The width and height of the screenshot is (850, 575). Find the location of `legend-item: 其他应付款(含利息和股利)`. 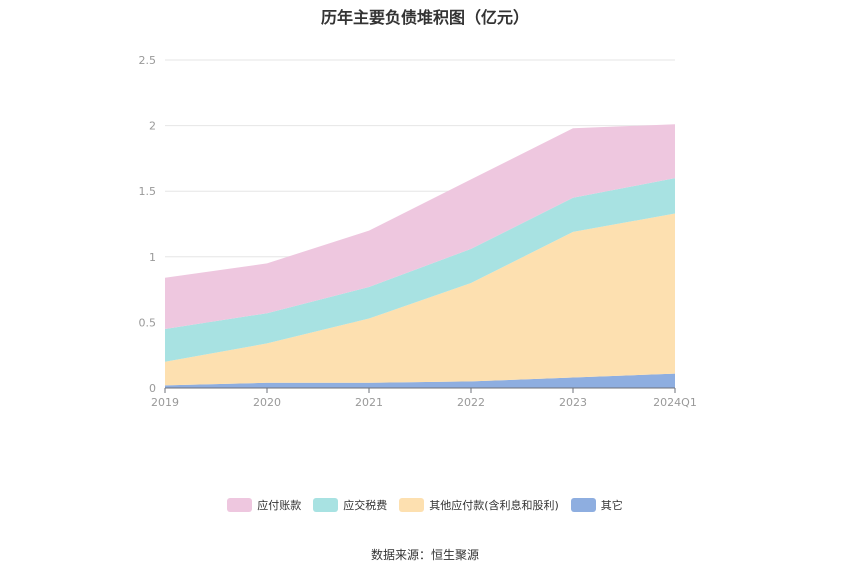

legend-item: 其他应付款(含利息和股利) is located at coordinates (479, 505).